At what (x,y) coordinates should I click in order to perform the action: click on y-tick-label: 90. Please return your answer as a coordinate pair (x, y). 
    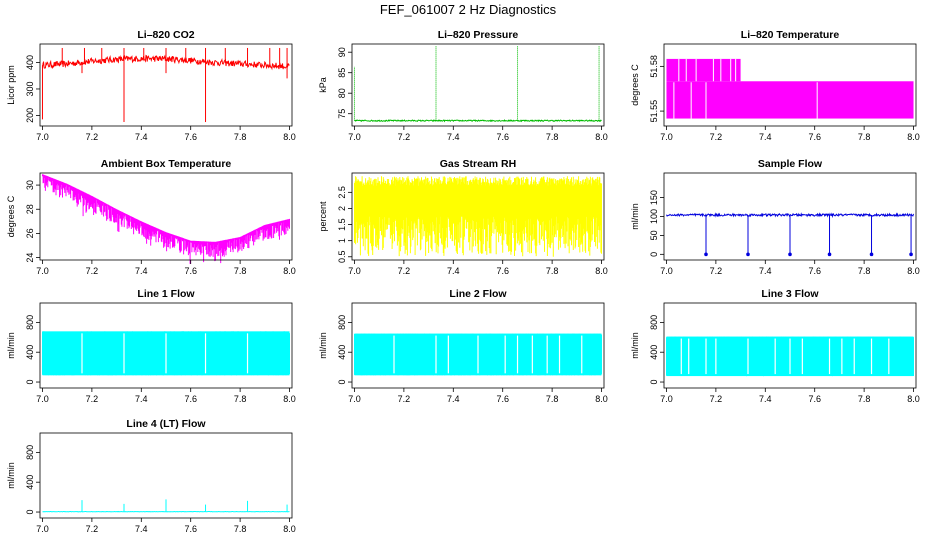
    Looking at the image, I should click on (342, 52).